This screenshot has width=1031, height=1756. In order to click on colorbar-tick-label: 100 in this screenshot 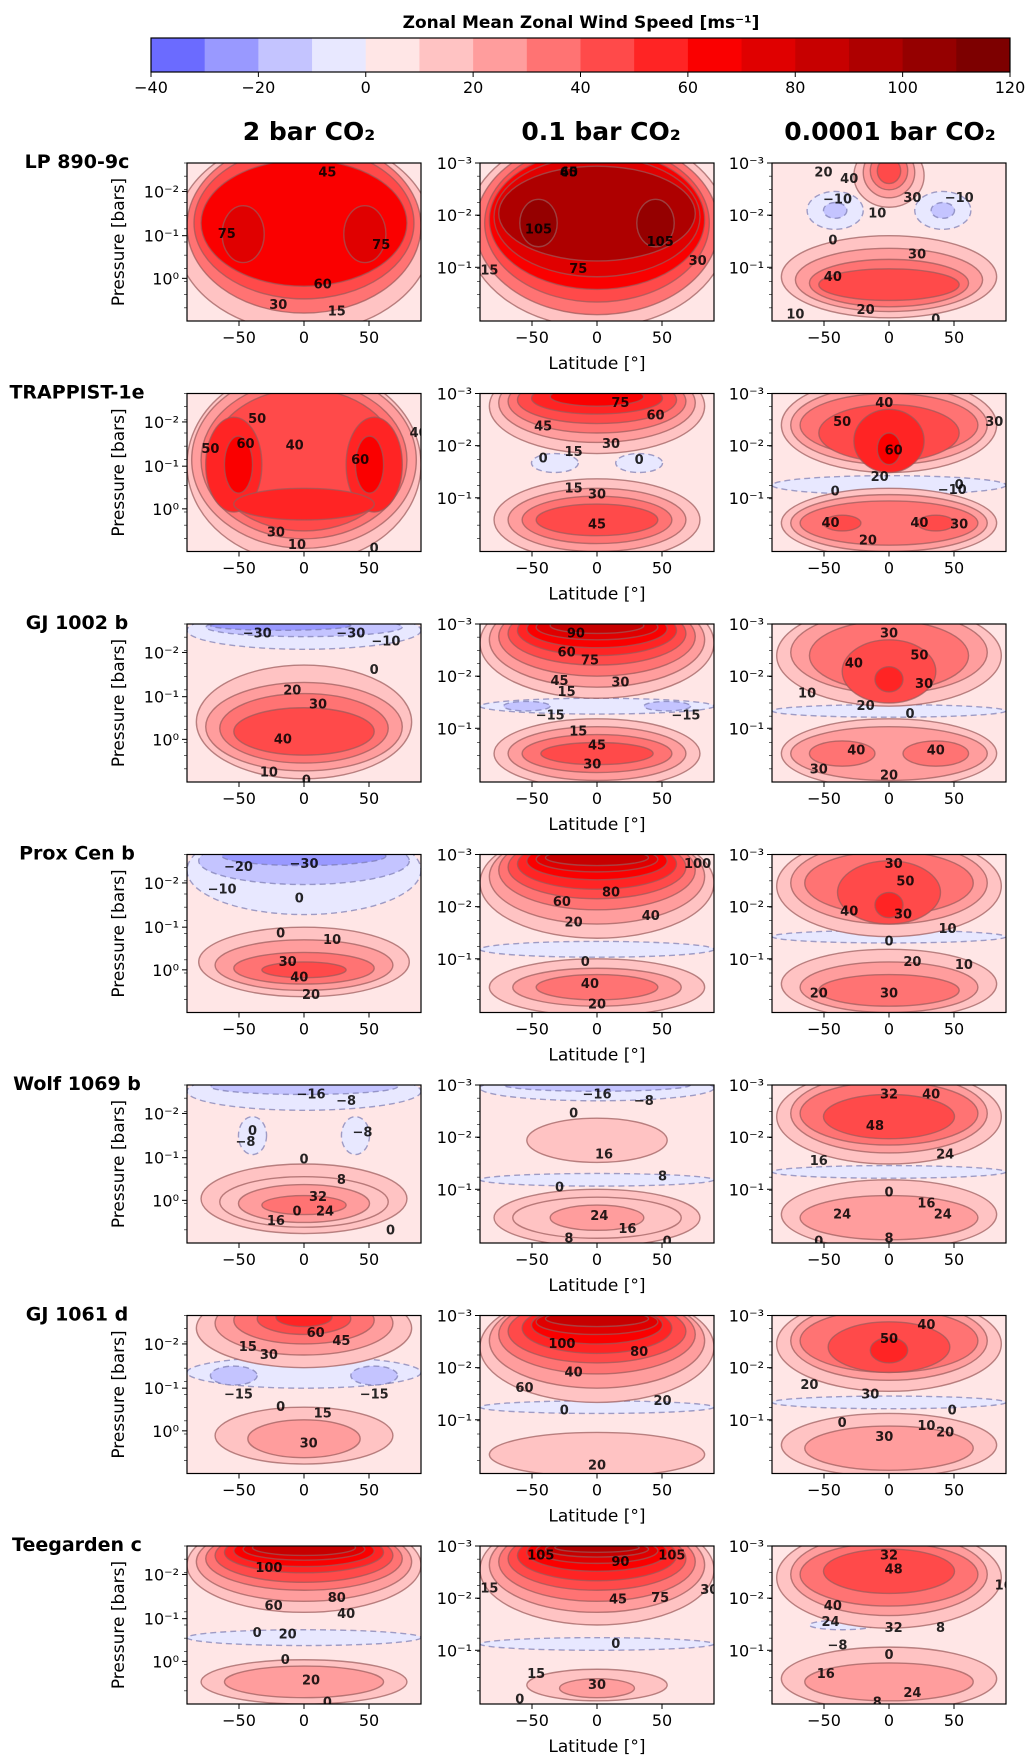, I will do `click(902, 87)`.